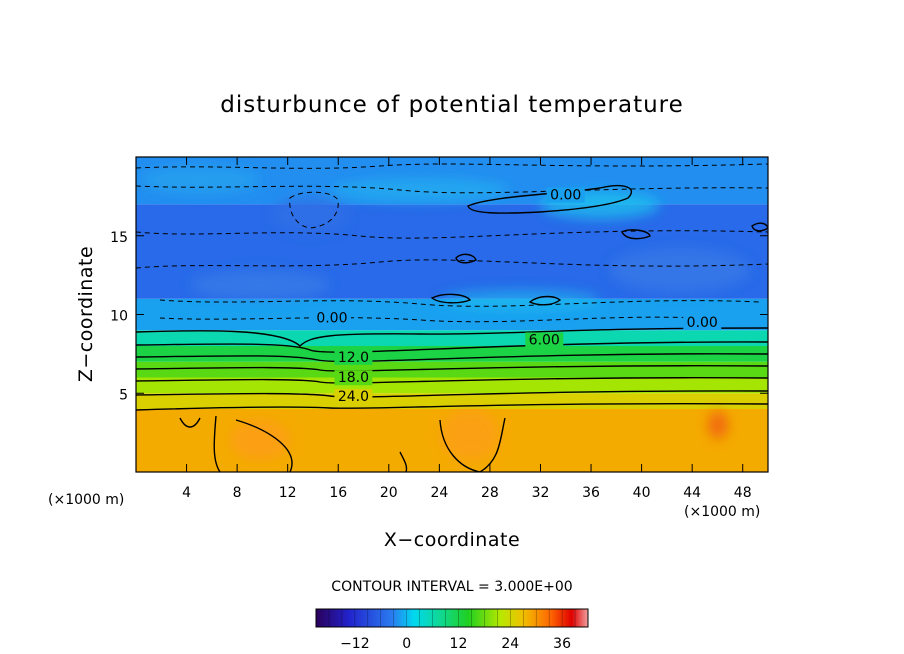 The width and height of the screenshot is (904, 654). Describe the element at coordinates (389, 493) in the screenshot. I see `x-tick-label: 20` at that location.